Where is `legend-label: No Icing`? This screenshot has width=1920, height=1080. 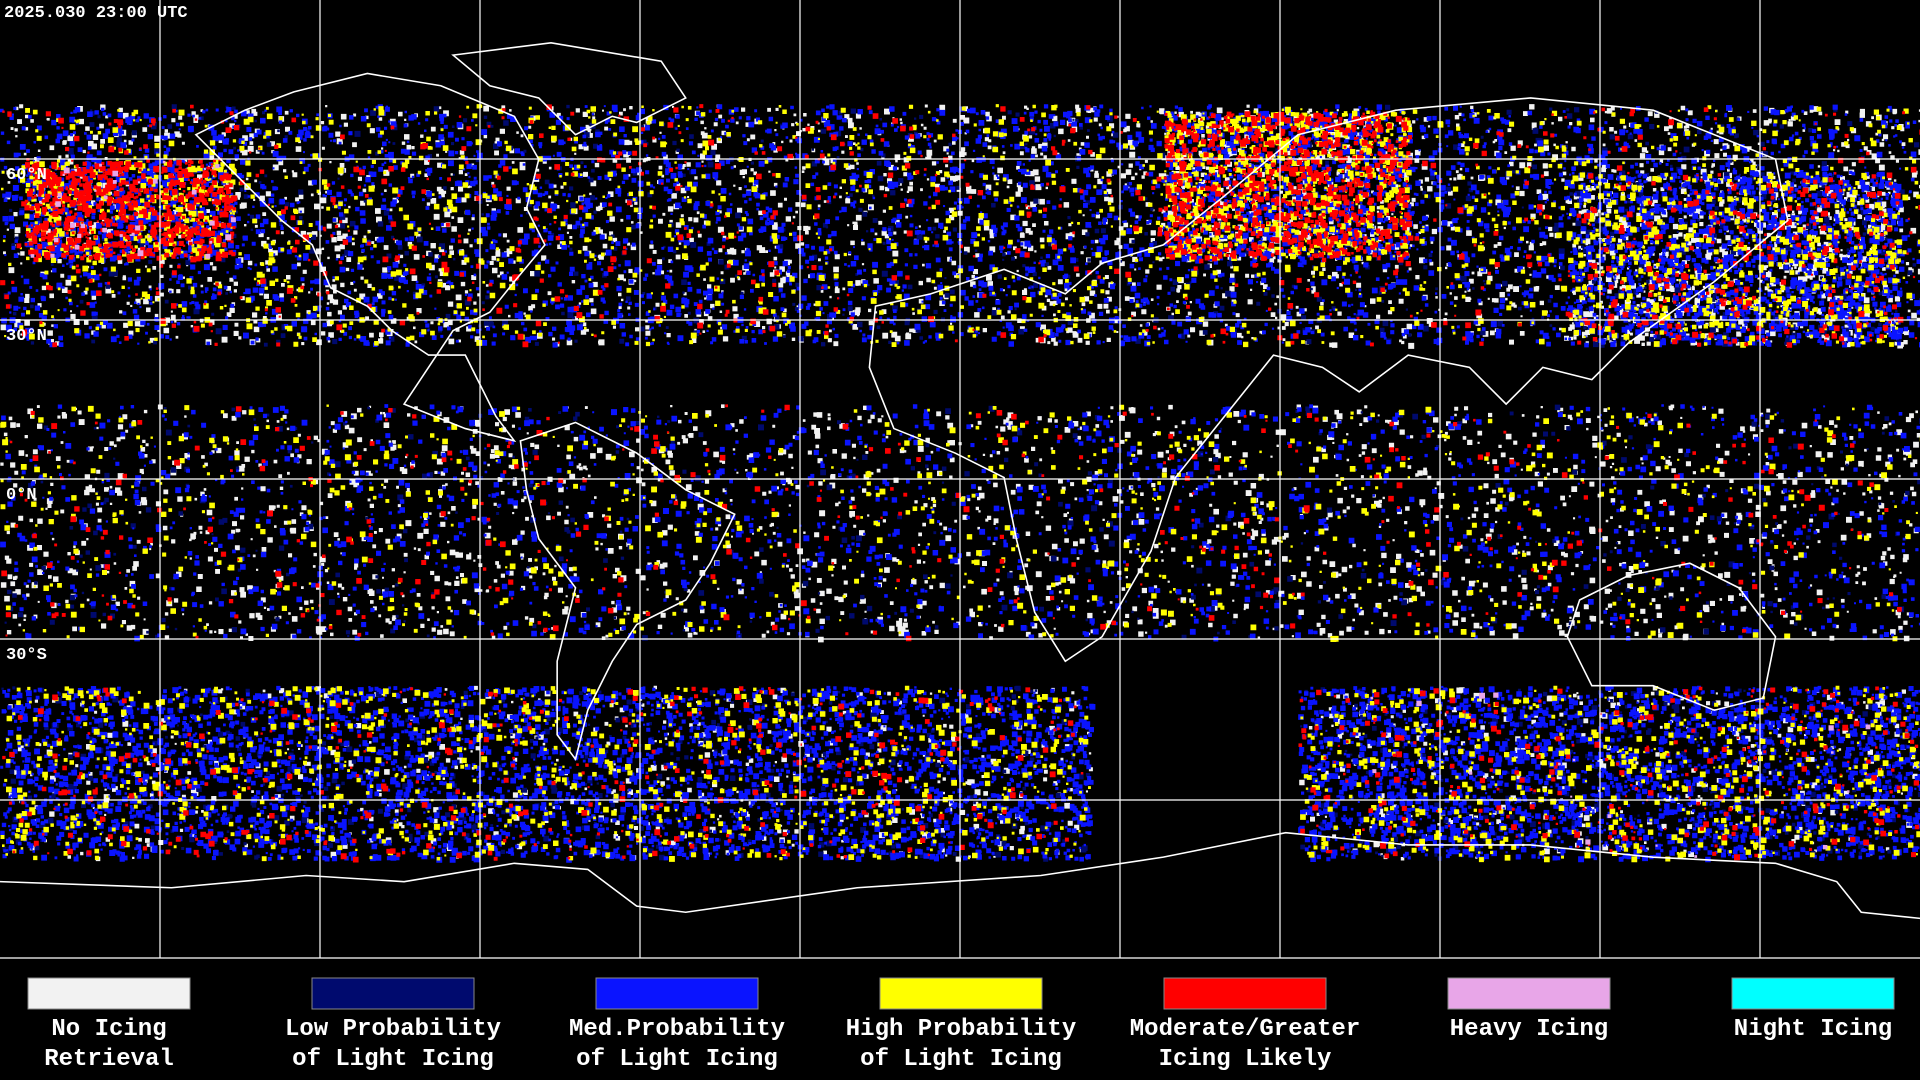 legend-label: No Icing is located at coordinates (108, 1029).